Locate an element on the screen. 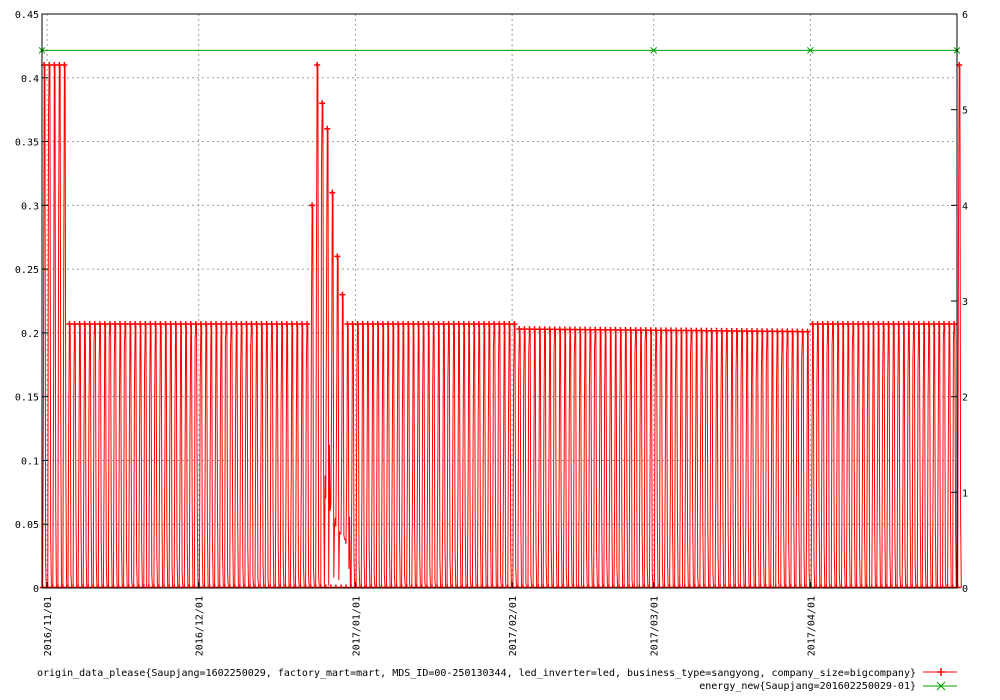  y-left-tick-label: 0.45 is located at coordinates (27, 15).